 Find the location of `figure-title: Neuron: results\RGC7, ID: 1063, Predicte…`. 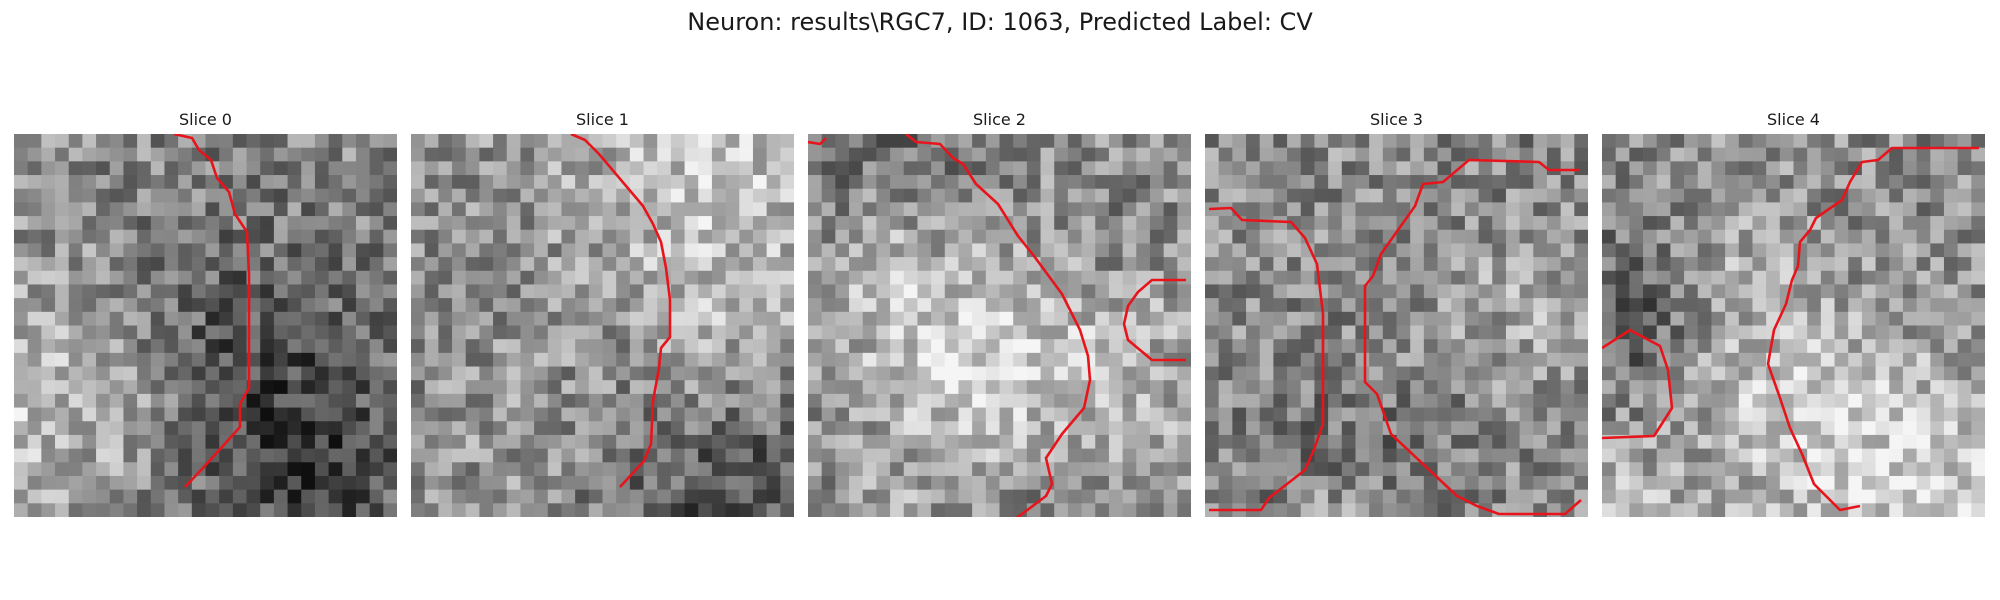

figure-title: Neuron: results\RGC7, ID: 1063, Predicte… is located at coordinates (1000, 22).